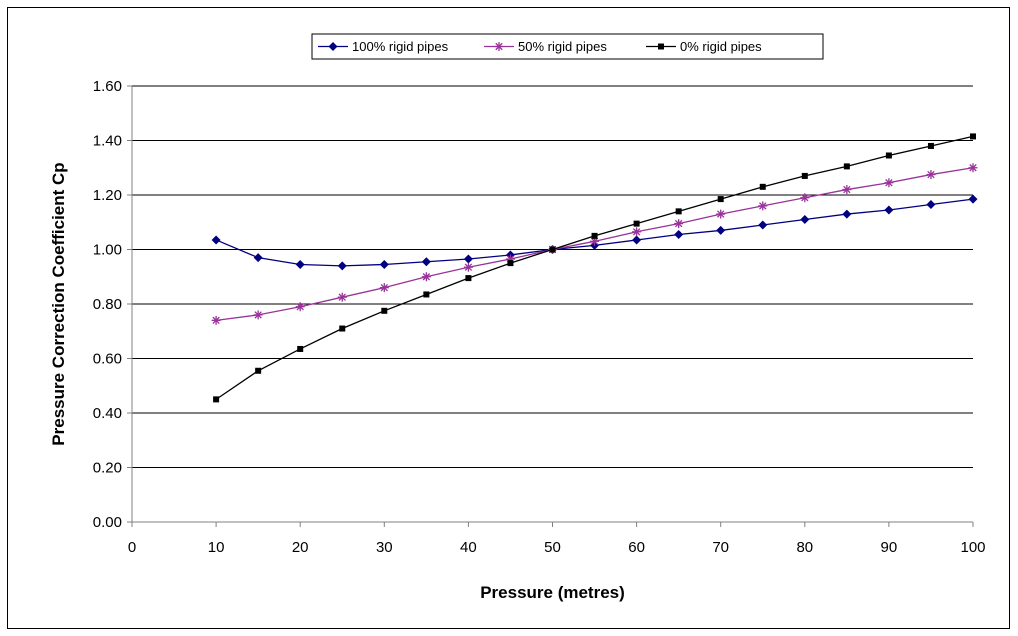  What do you see at coordinates (107, 250) in the screenshot?
I see `y-tick-label: 1.00` at bounding box center [107, 250].